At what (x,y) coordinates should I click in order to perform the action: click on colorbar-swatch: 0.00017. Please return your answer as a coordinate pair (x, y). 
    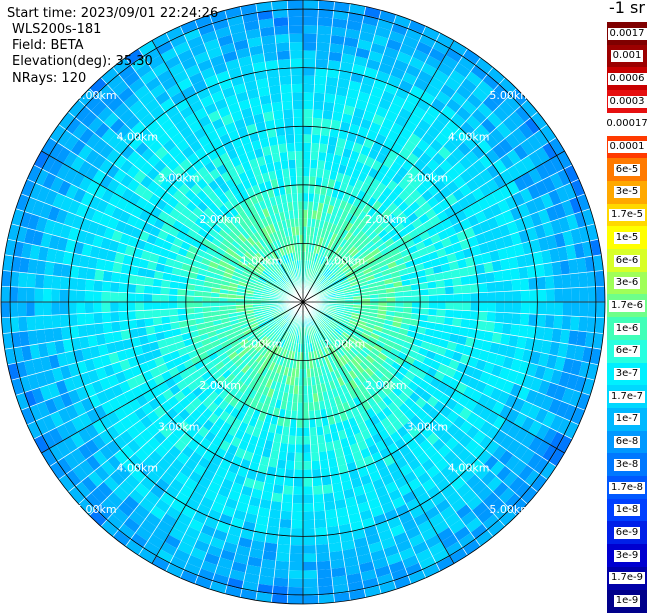
    Looking at the image, I should click on (627, 124).